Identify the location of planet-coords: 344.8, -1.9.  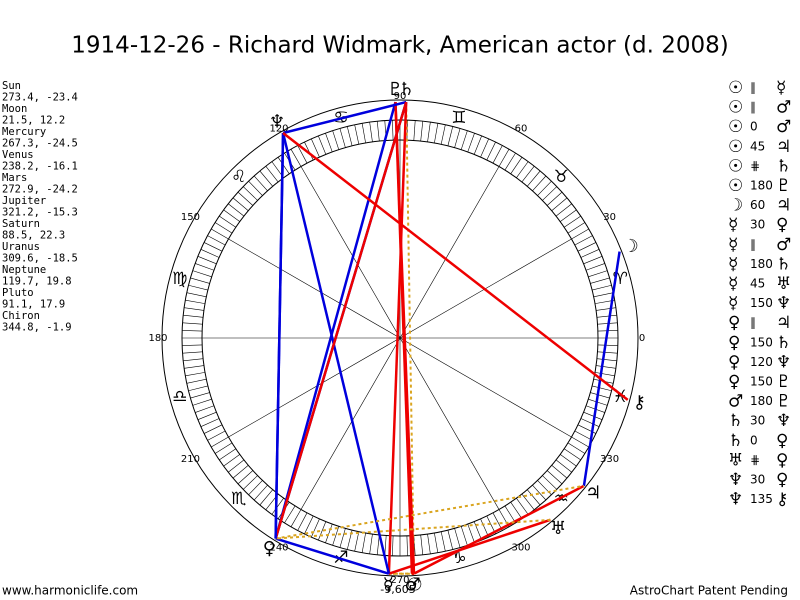
(37, 328).